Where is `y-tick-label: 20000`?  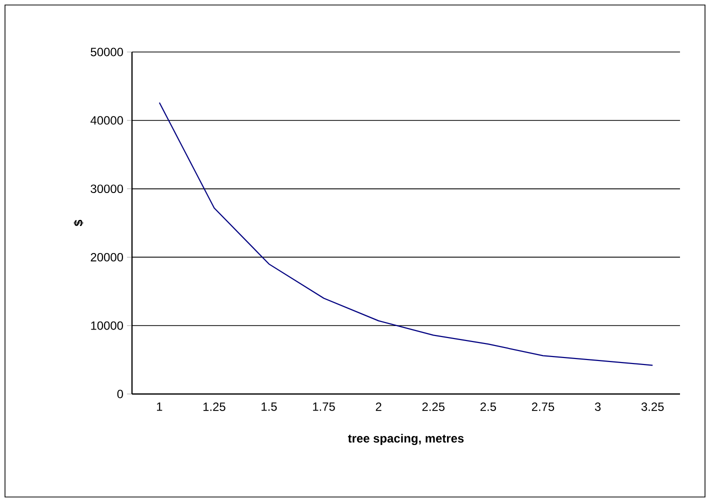
y-tick-label: 20000 is located at coordinates (107, 257).